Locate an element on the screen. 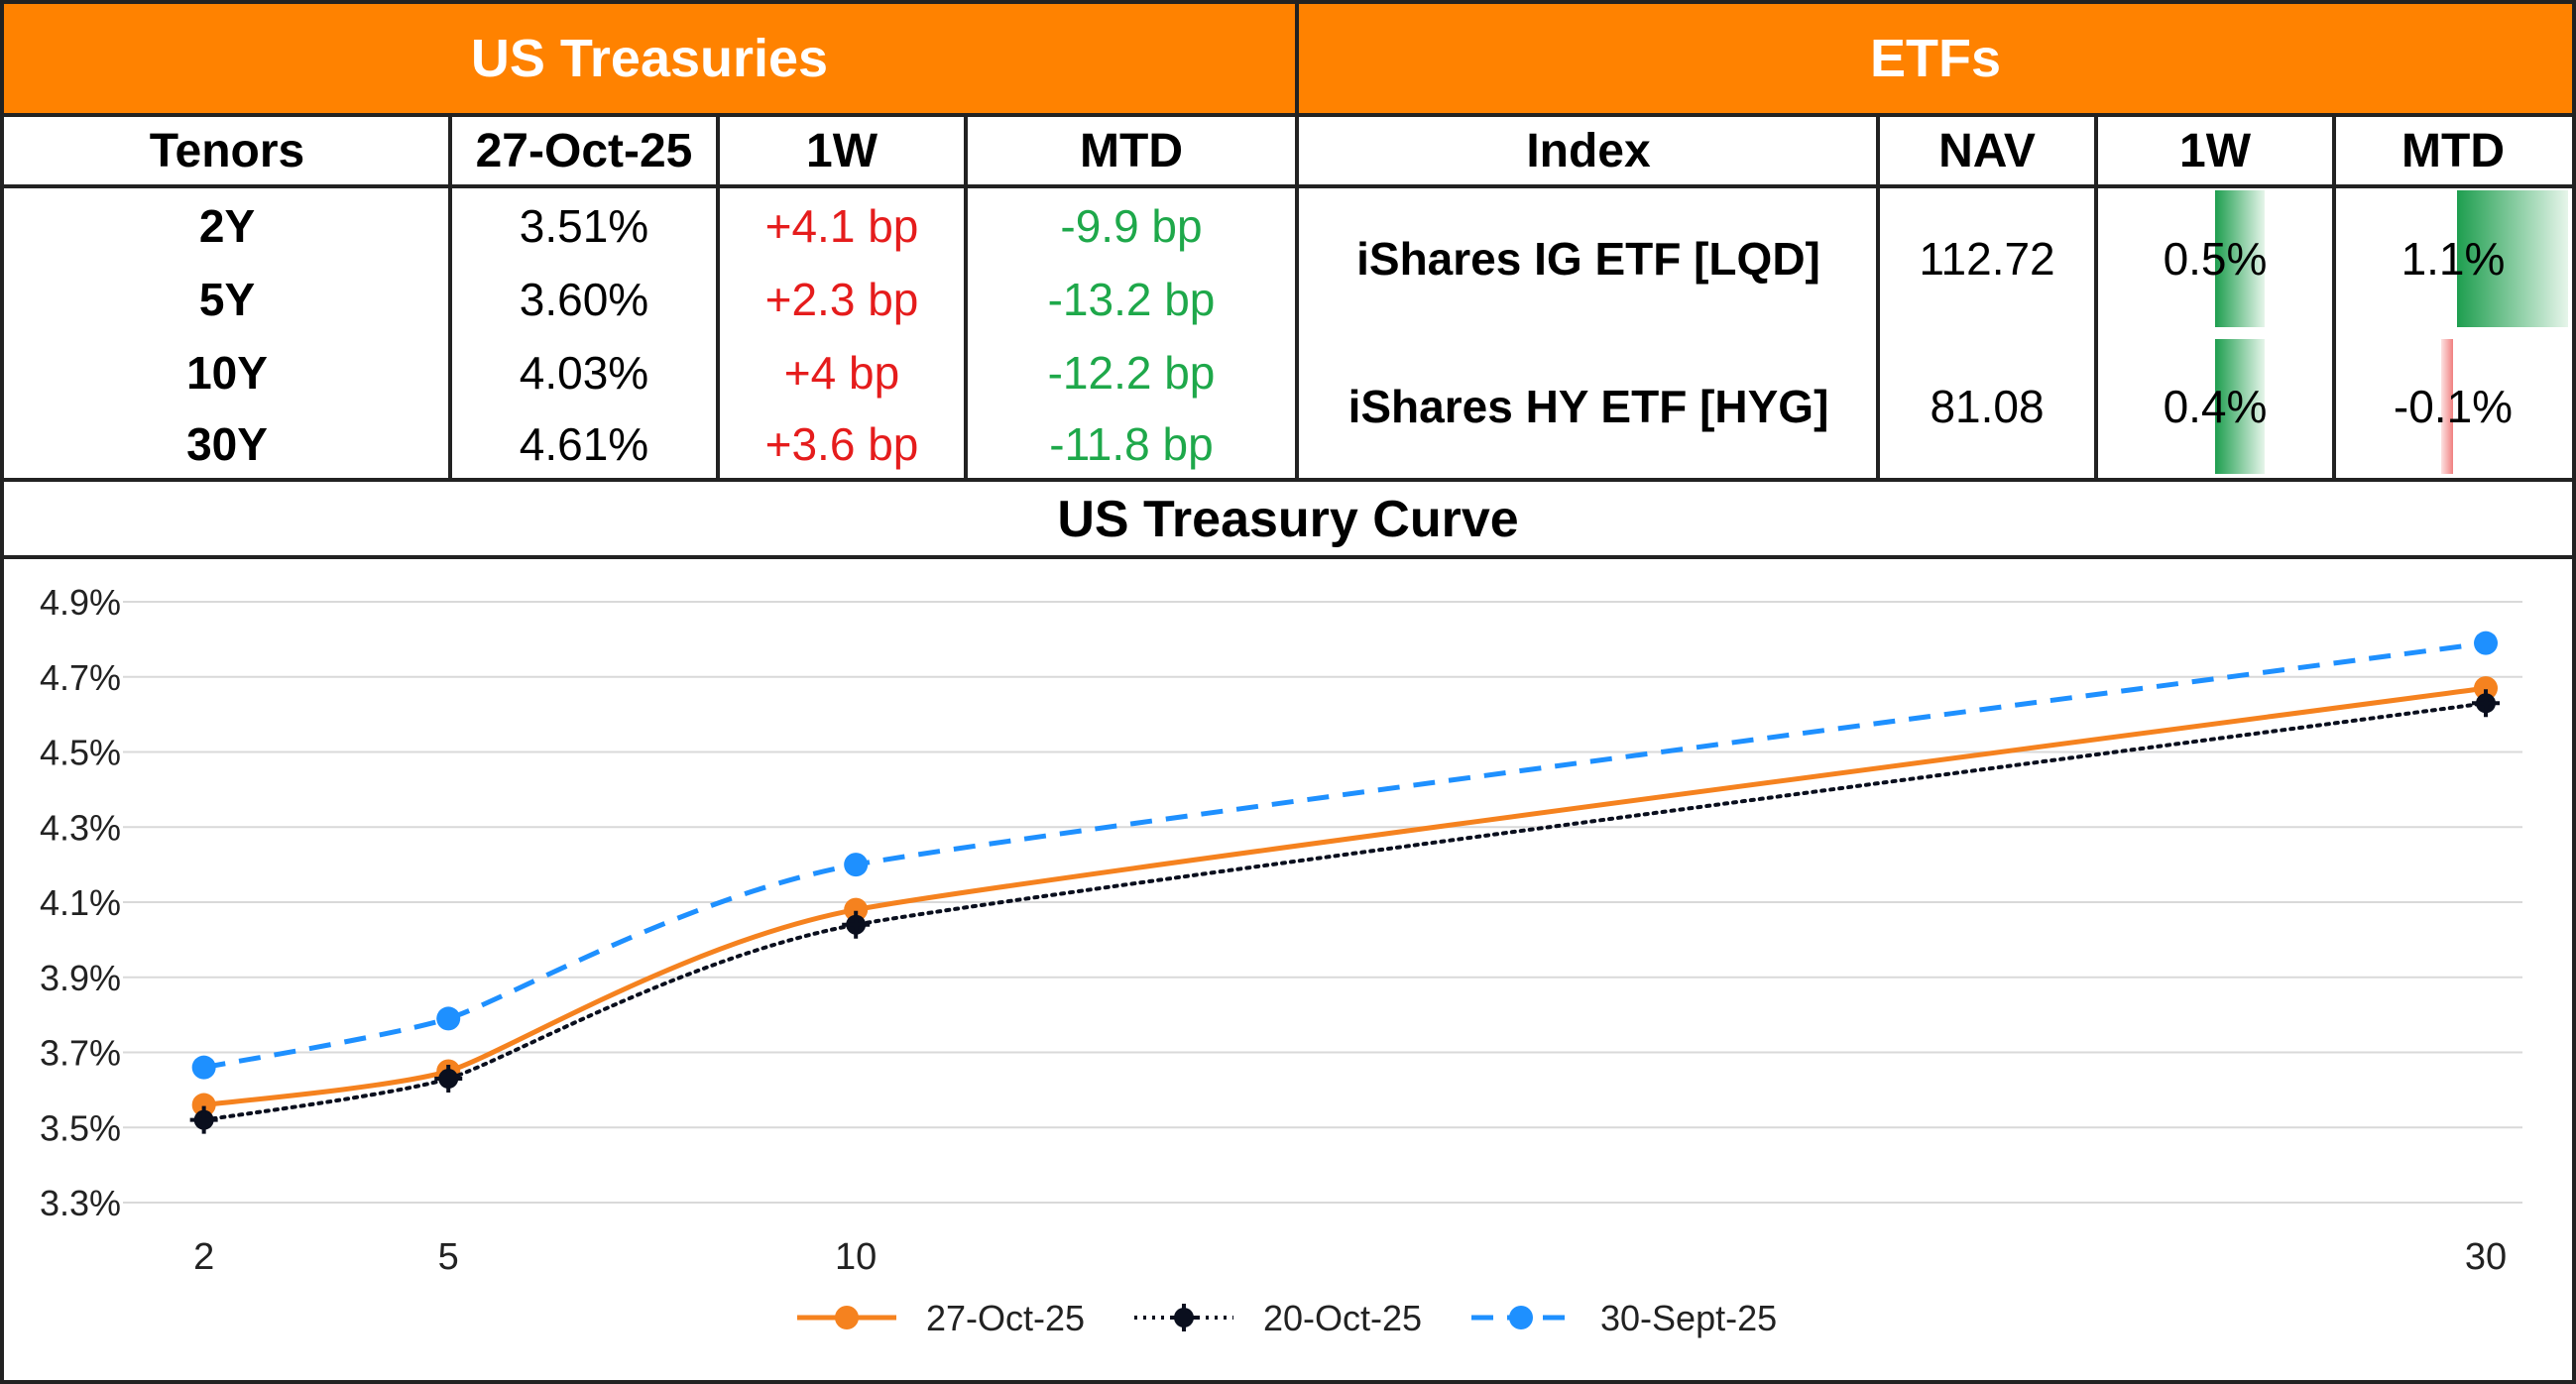 The width and height of the screenshot is (2576, 1384). etf-nav: 81.08 is located at coordinates (1987, 406).